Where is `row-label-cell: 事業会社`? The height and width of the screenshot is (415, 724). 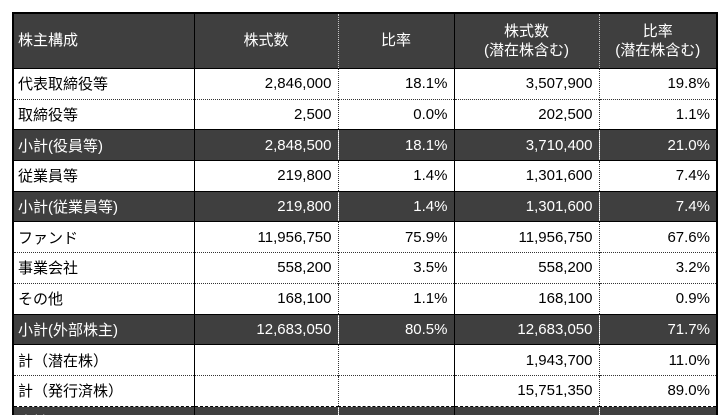
row-label-cell: 事業会社 is located at coordinates (103, 268).